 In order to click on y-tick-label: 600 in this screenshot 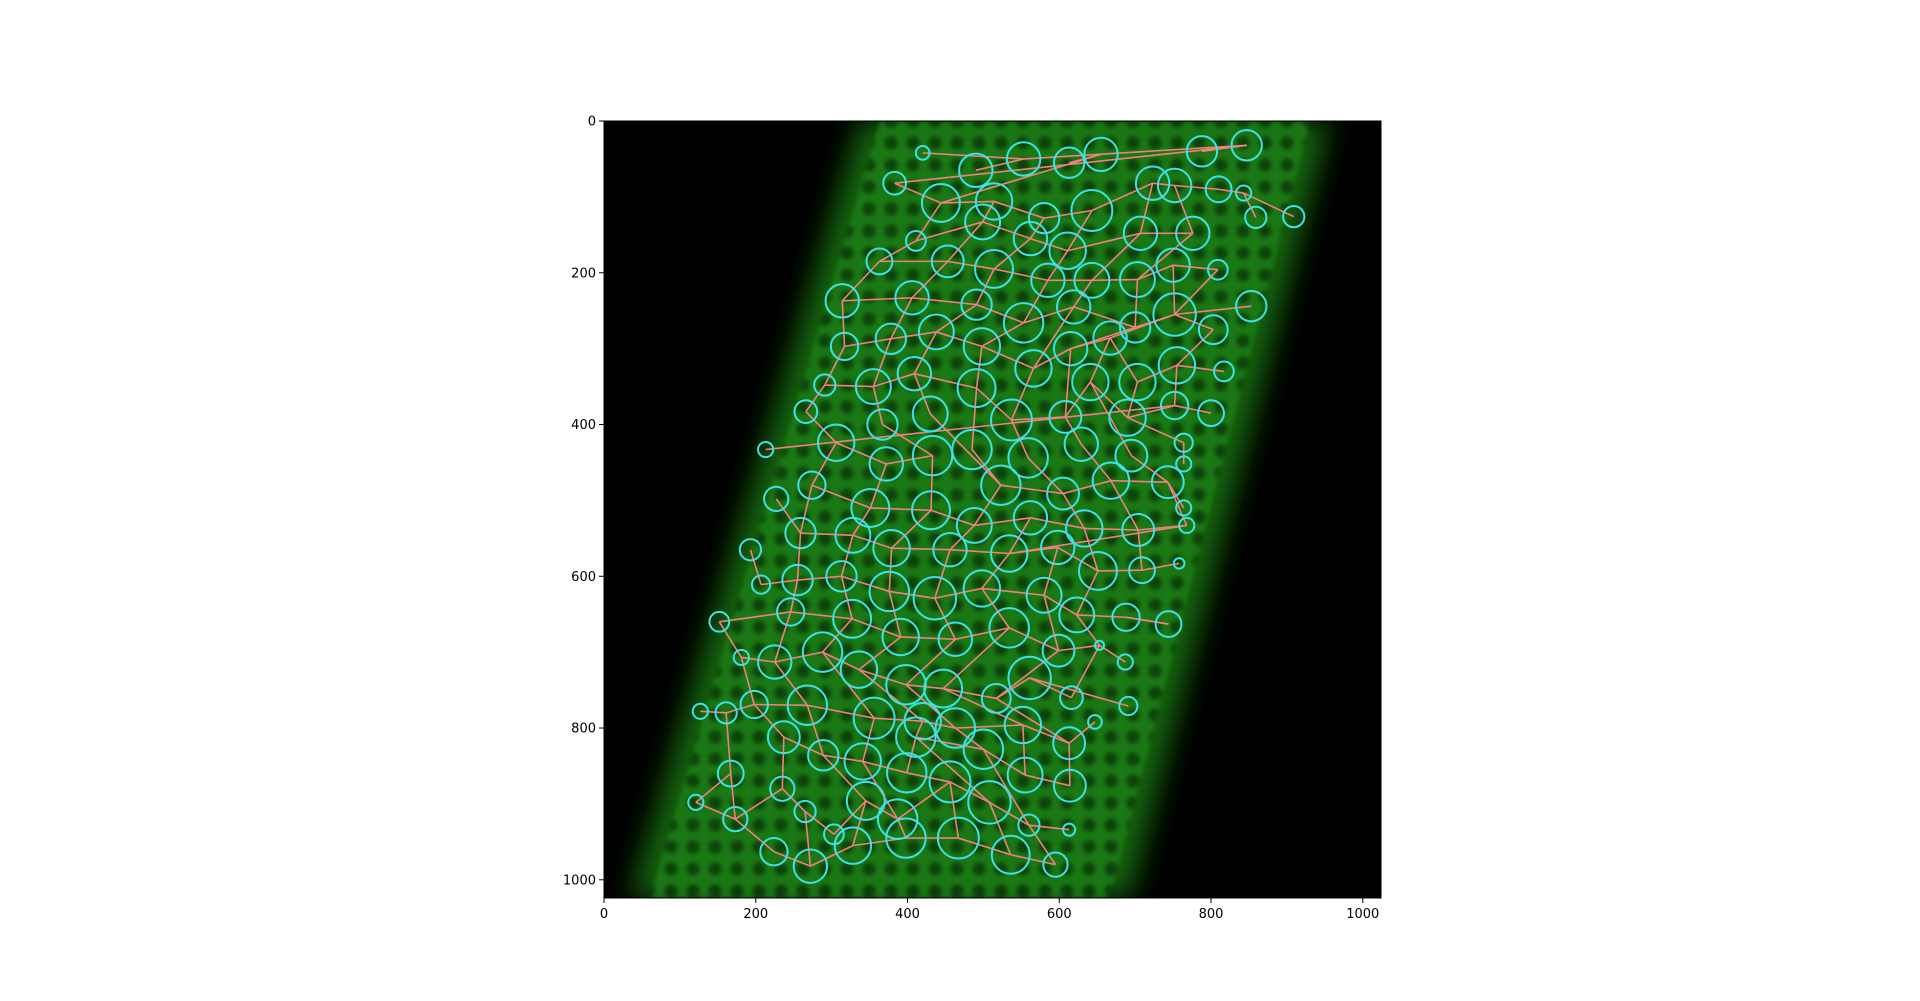, I will do `click(583, 577)`.